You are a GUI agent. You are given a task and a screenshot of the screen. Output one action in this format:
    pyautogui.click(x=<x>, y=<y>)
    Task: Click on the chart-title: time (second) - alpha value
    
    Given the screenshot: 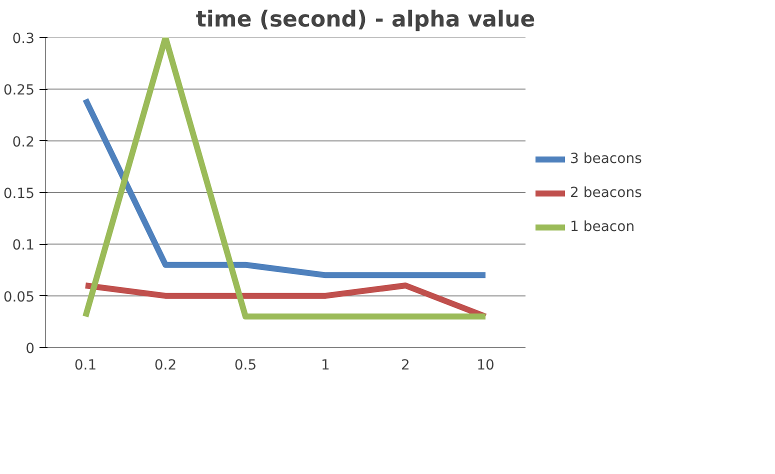 What is the action you would take?
    pyautogui.click(x=366, y=20)
    